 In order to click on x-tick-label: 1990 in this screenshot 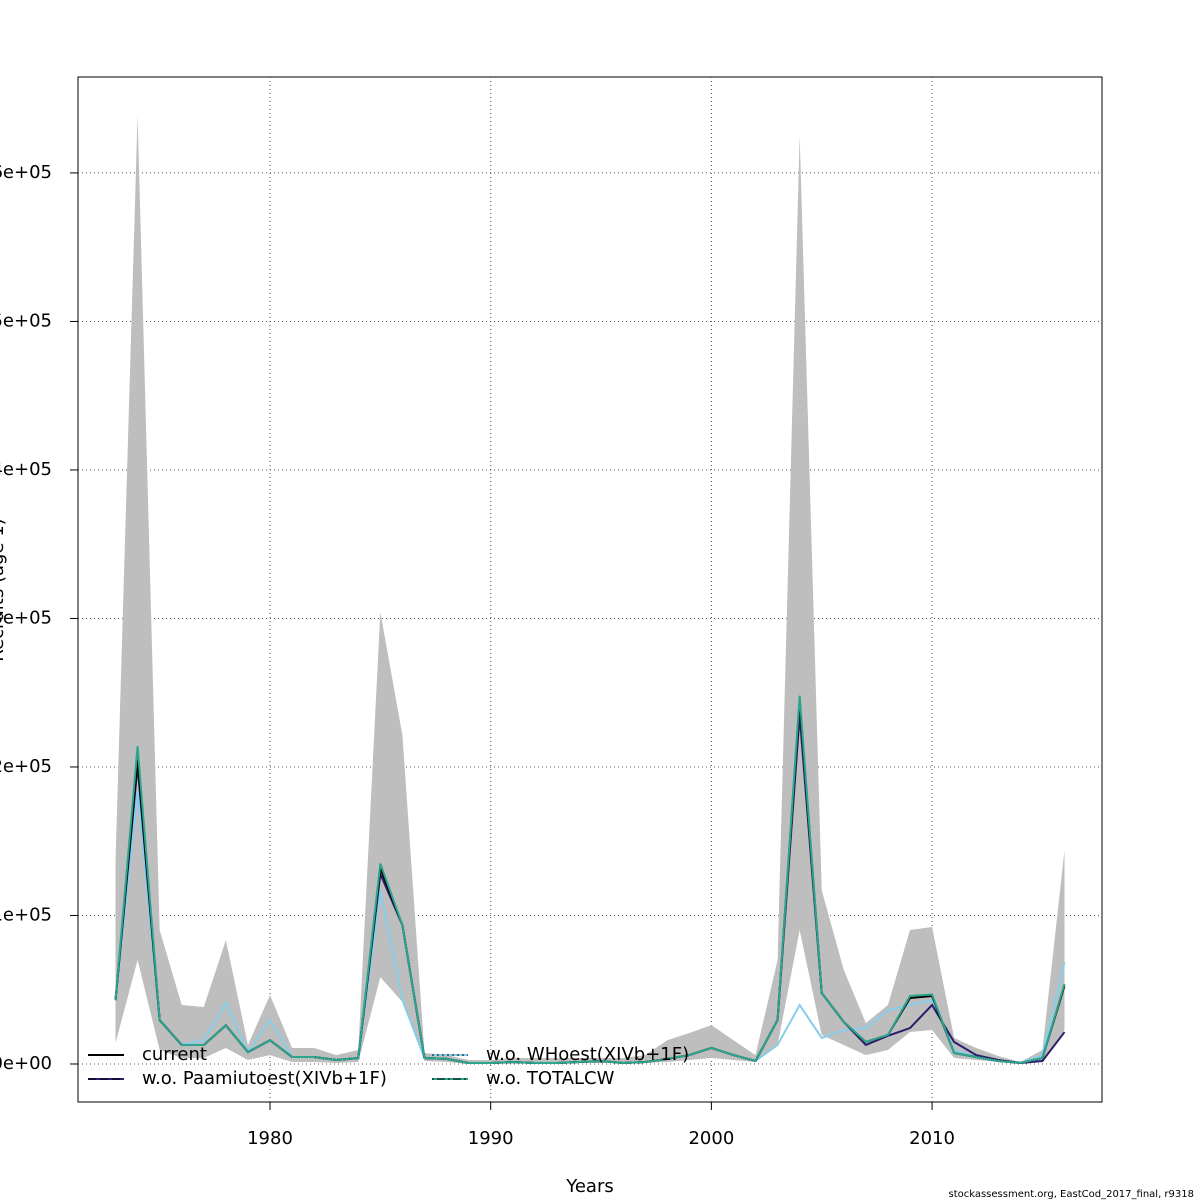, I will do `click(491, 1138)`.